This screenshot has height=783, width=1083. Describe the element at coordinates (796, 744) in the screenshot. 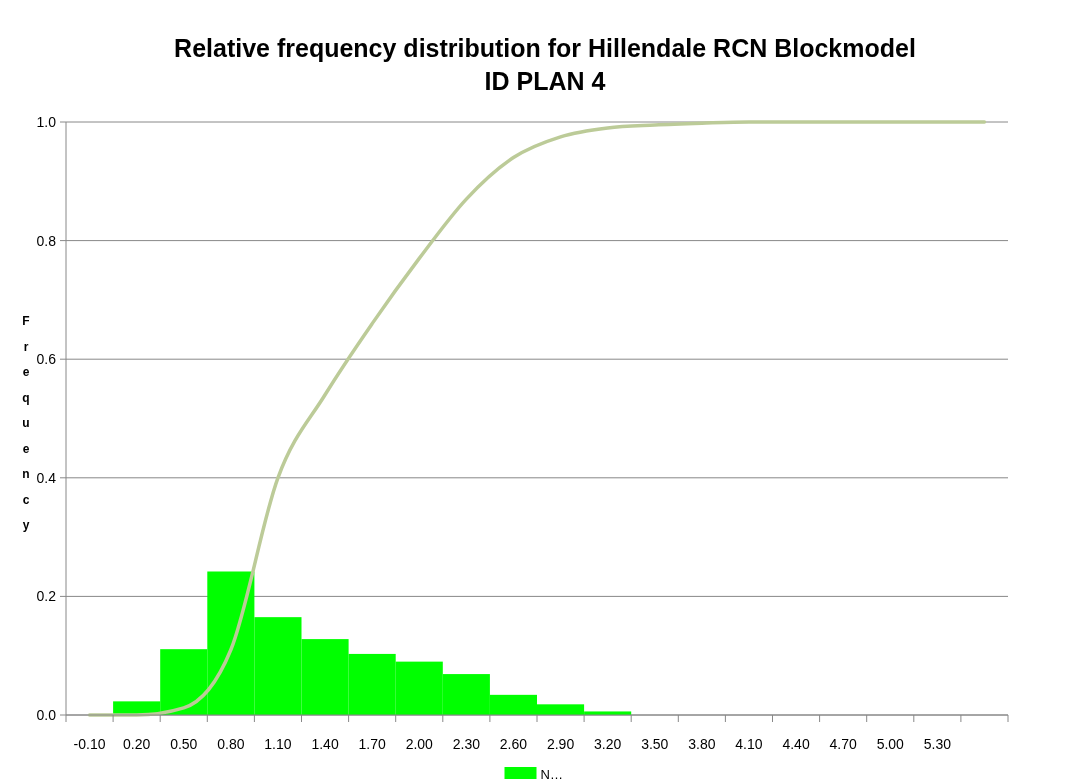

I see `x-tick-label: 4.40` at that location.